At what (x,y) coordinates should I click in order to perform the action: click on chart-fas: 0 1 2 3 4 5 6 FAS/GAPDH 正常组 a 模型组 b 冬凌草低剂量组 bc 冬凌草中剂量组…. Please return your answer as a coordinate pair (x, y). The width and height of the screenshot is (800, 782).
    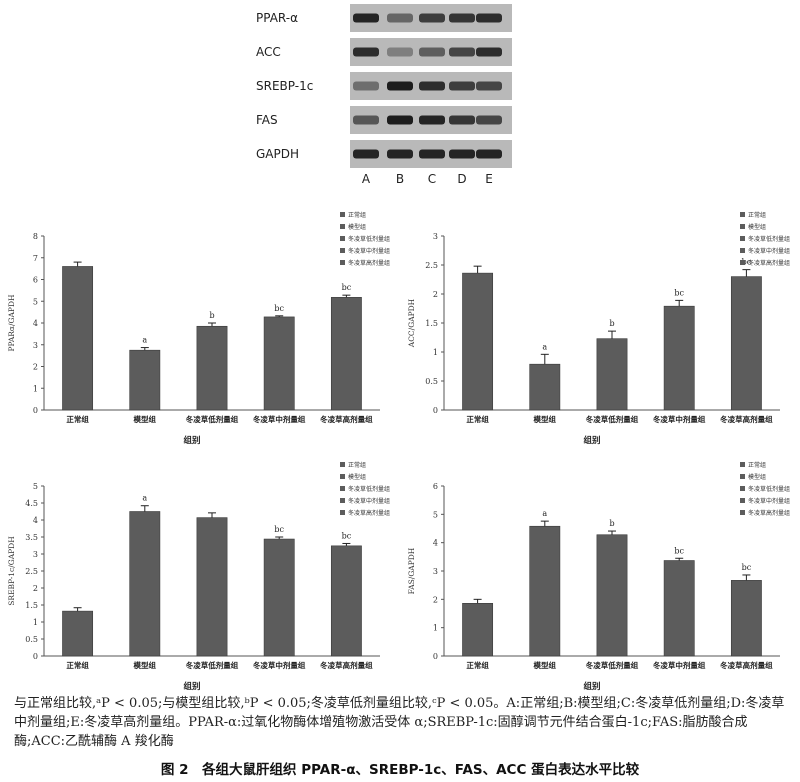
    Looking at the image, I should click on (598, 576).